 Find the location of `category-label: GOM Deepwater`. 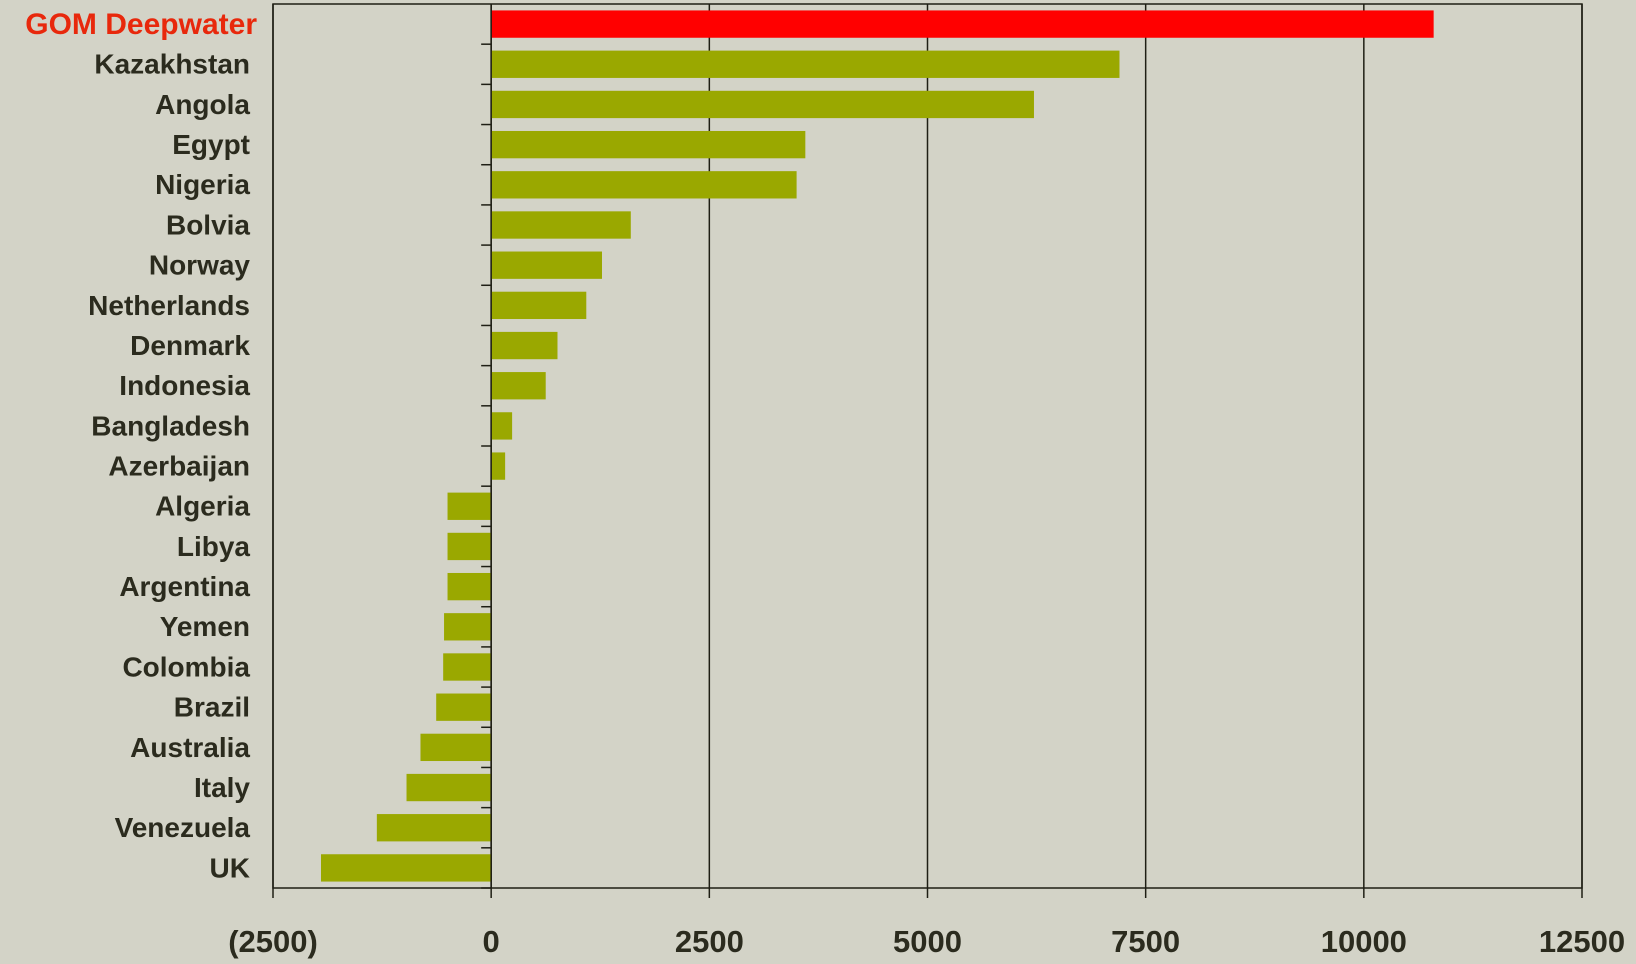

category-label: GOM Deepwater is located at coordinates (141, 24).